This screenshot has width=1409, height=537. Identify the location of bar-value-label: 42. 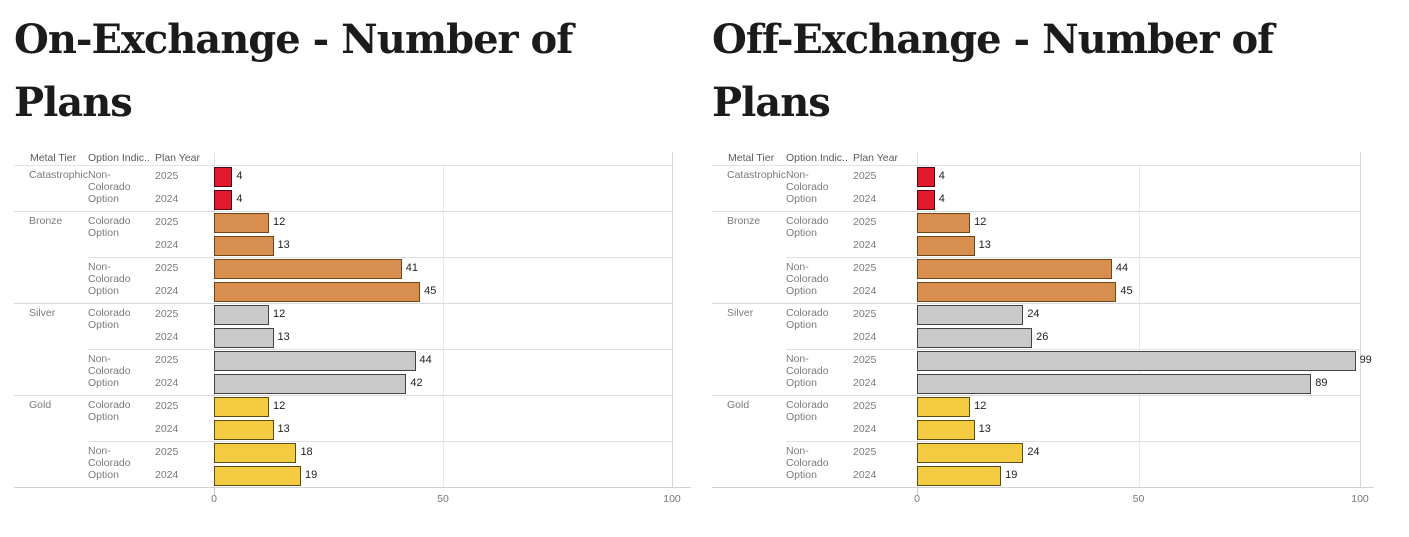
(416, 383).